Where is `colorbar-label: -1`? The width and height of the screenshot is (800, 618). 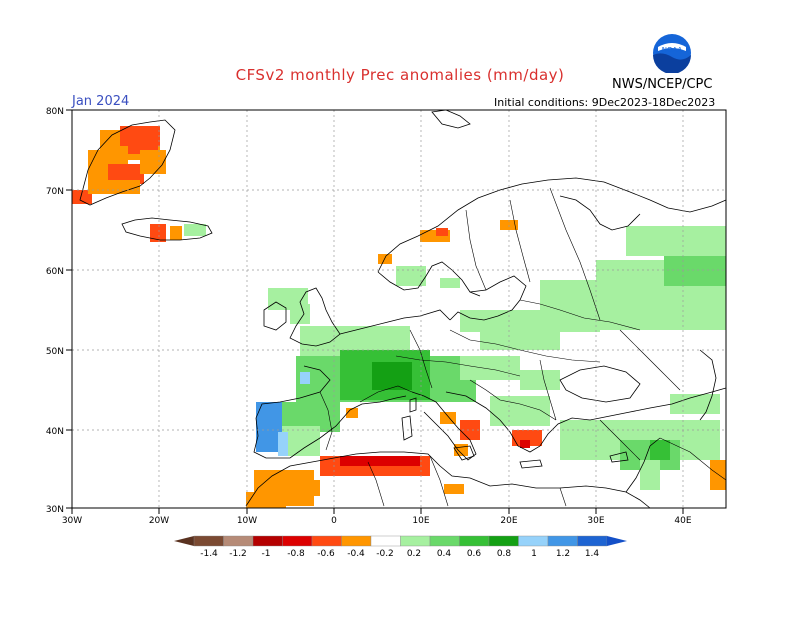
colorbar-label: -1 is located at coordinates (266, 554).